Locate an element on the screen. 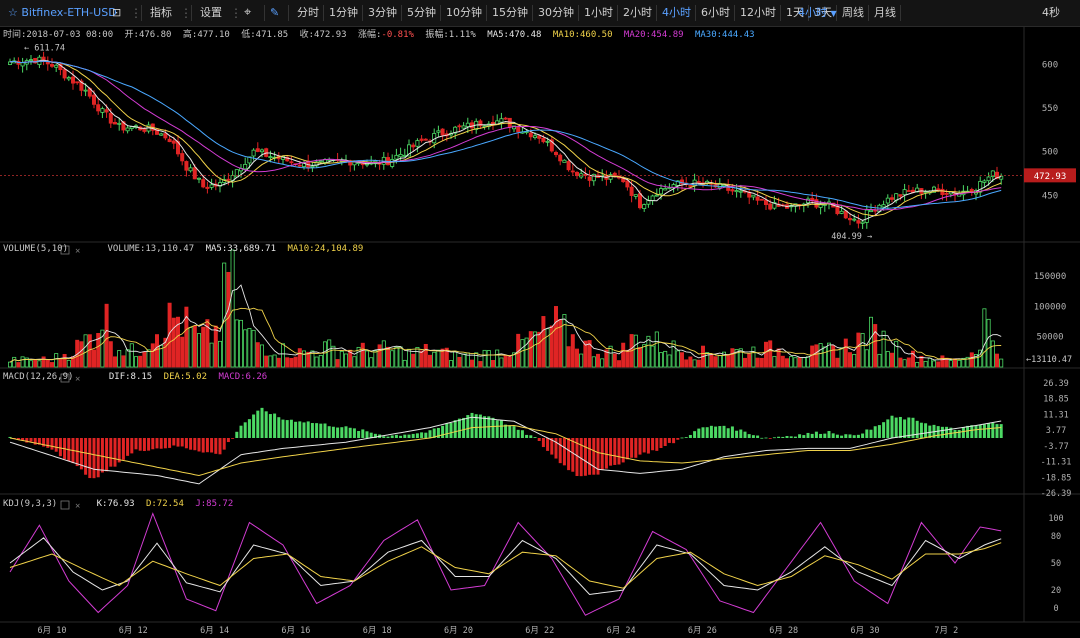 The width and height of the screenshot is (1080, 638). interval-tab-4: 10分钟 is located at coordinates (464, 12).